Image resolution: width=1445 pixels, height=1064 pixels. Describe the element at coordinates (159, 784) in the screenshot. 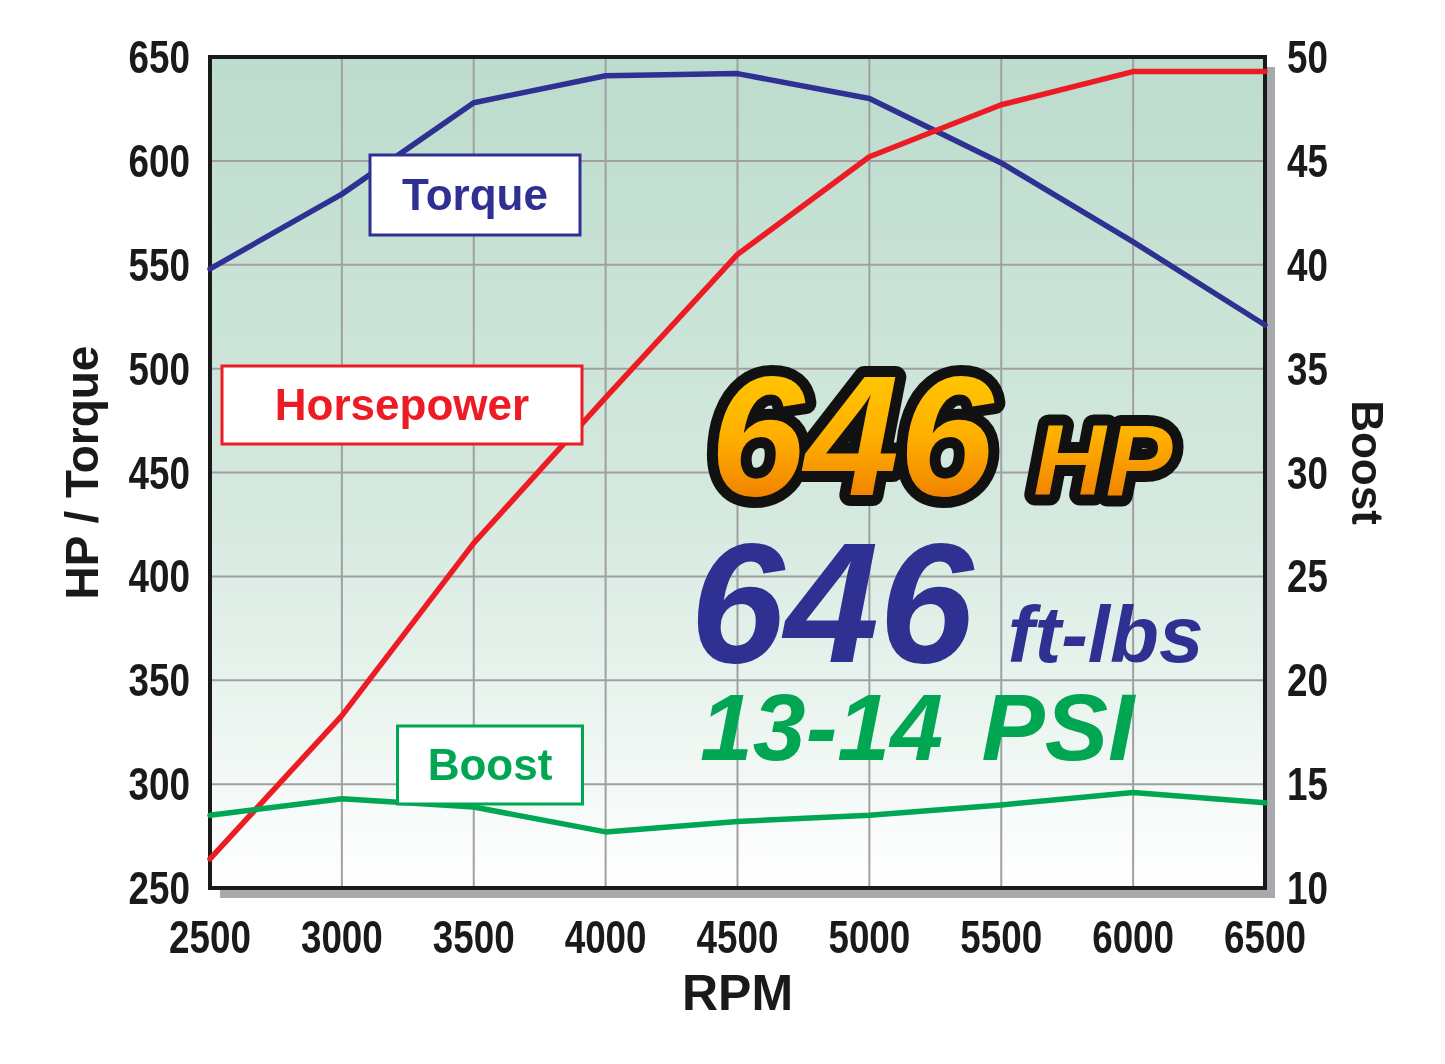

I see `y-tick-label: 300` at that location.